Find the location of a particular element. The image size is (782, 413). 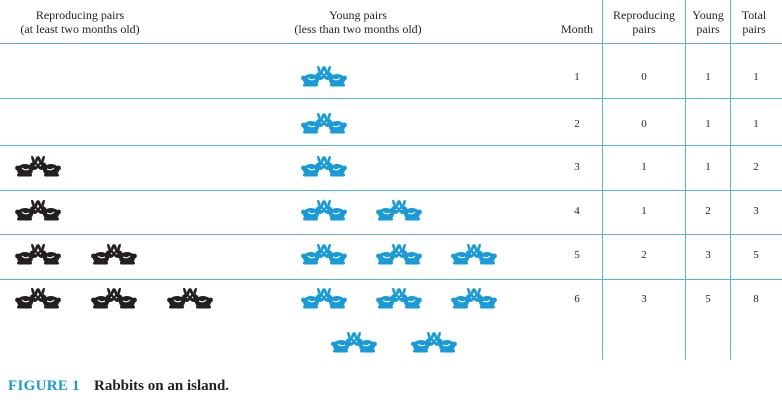

total-count-cell: 8 is located at coordinates (756, 299).